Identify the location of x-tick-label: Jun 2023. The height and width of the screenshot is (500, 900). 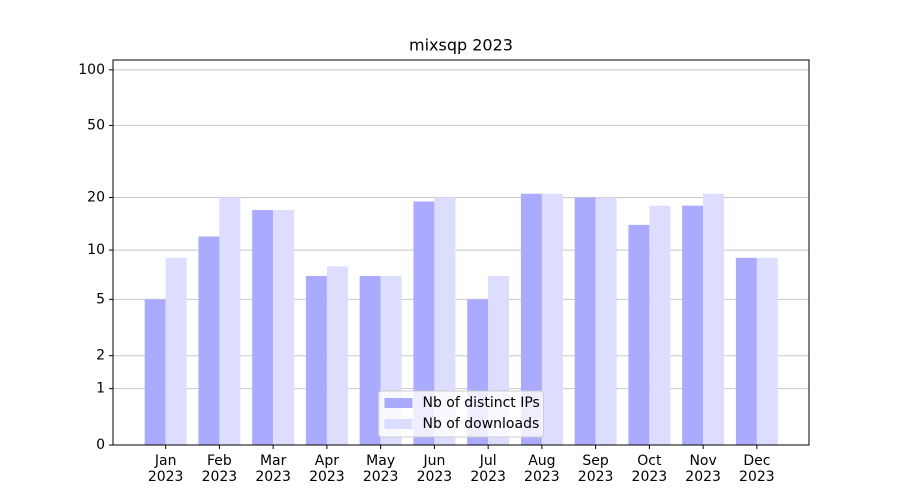
(434, 469).